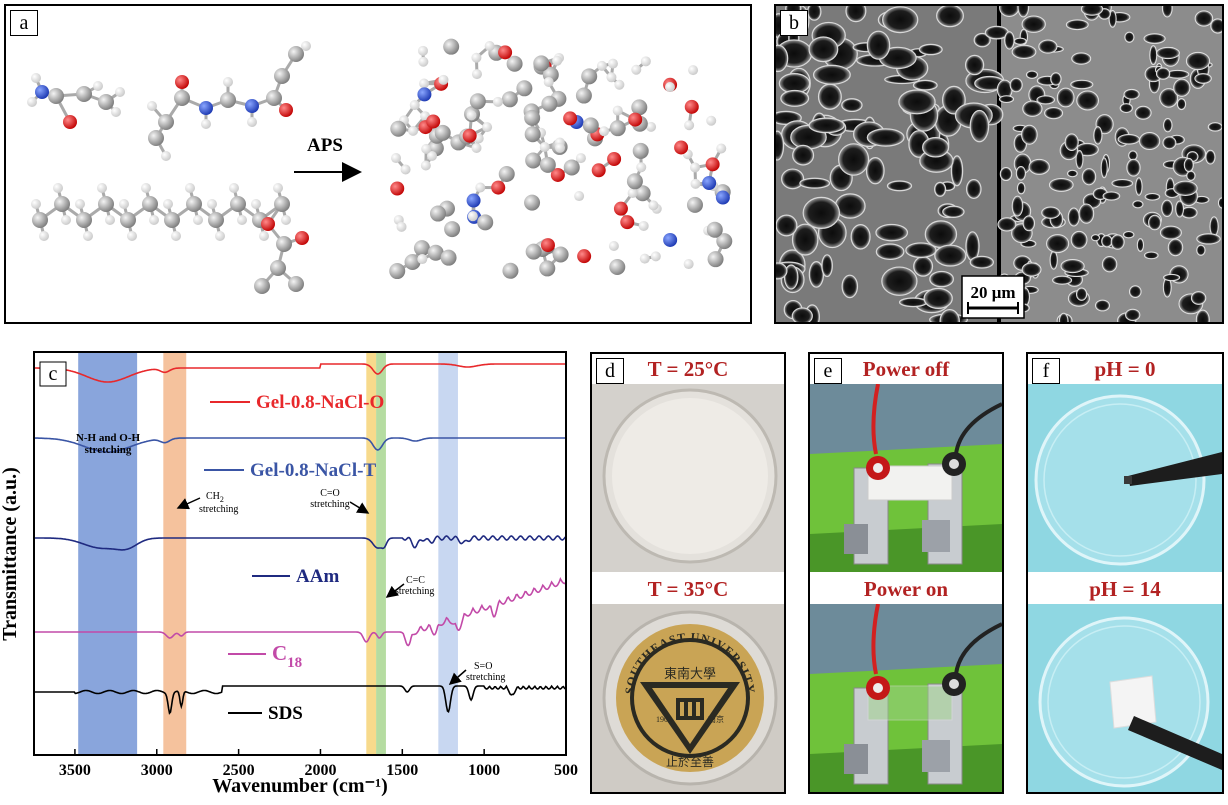 This screenshot has height=805, width=1228. What do you see at coordinates (325, 145) in the screenshot?
I see `reaction-arrow-label: APS` at bounding box center [325, 145].